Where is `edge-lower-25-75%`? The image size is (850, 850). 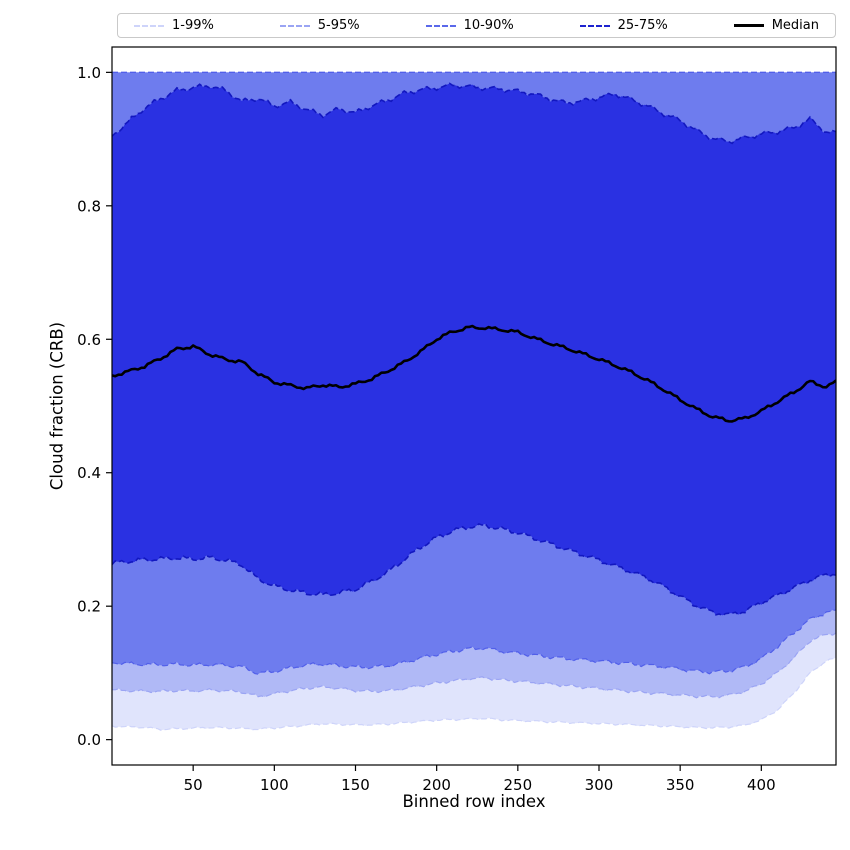
edge-lower-25-75% is located at coordinates (474, 569).